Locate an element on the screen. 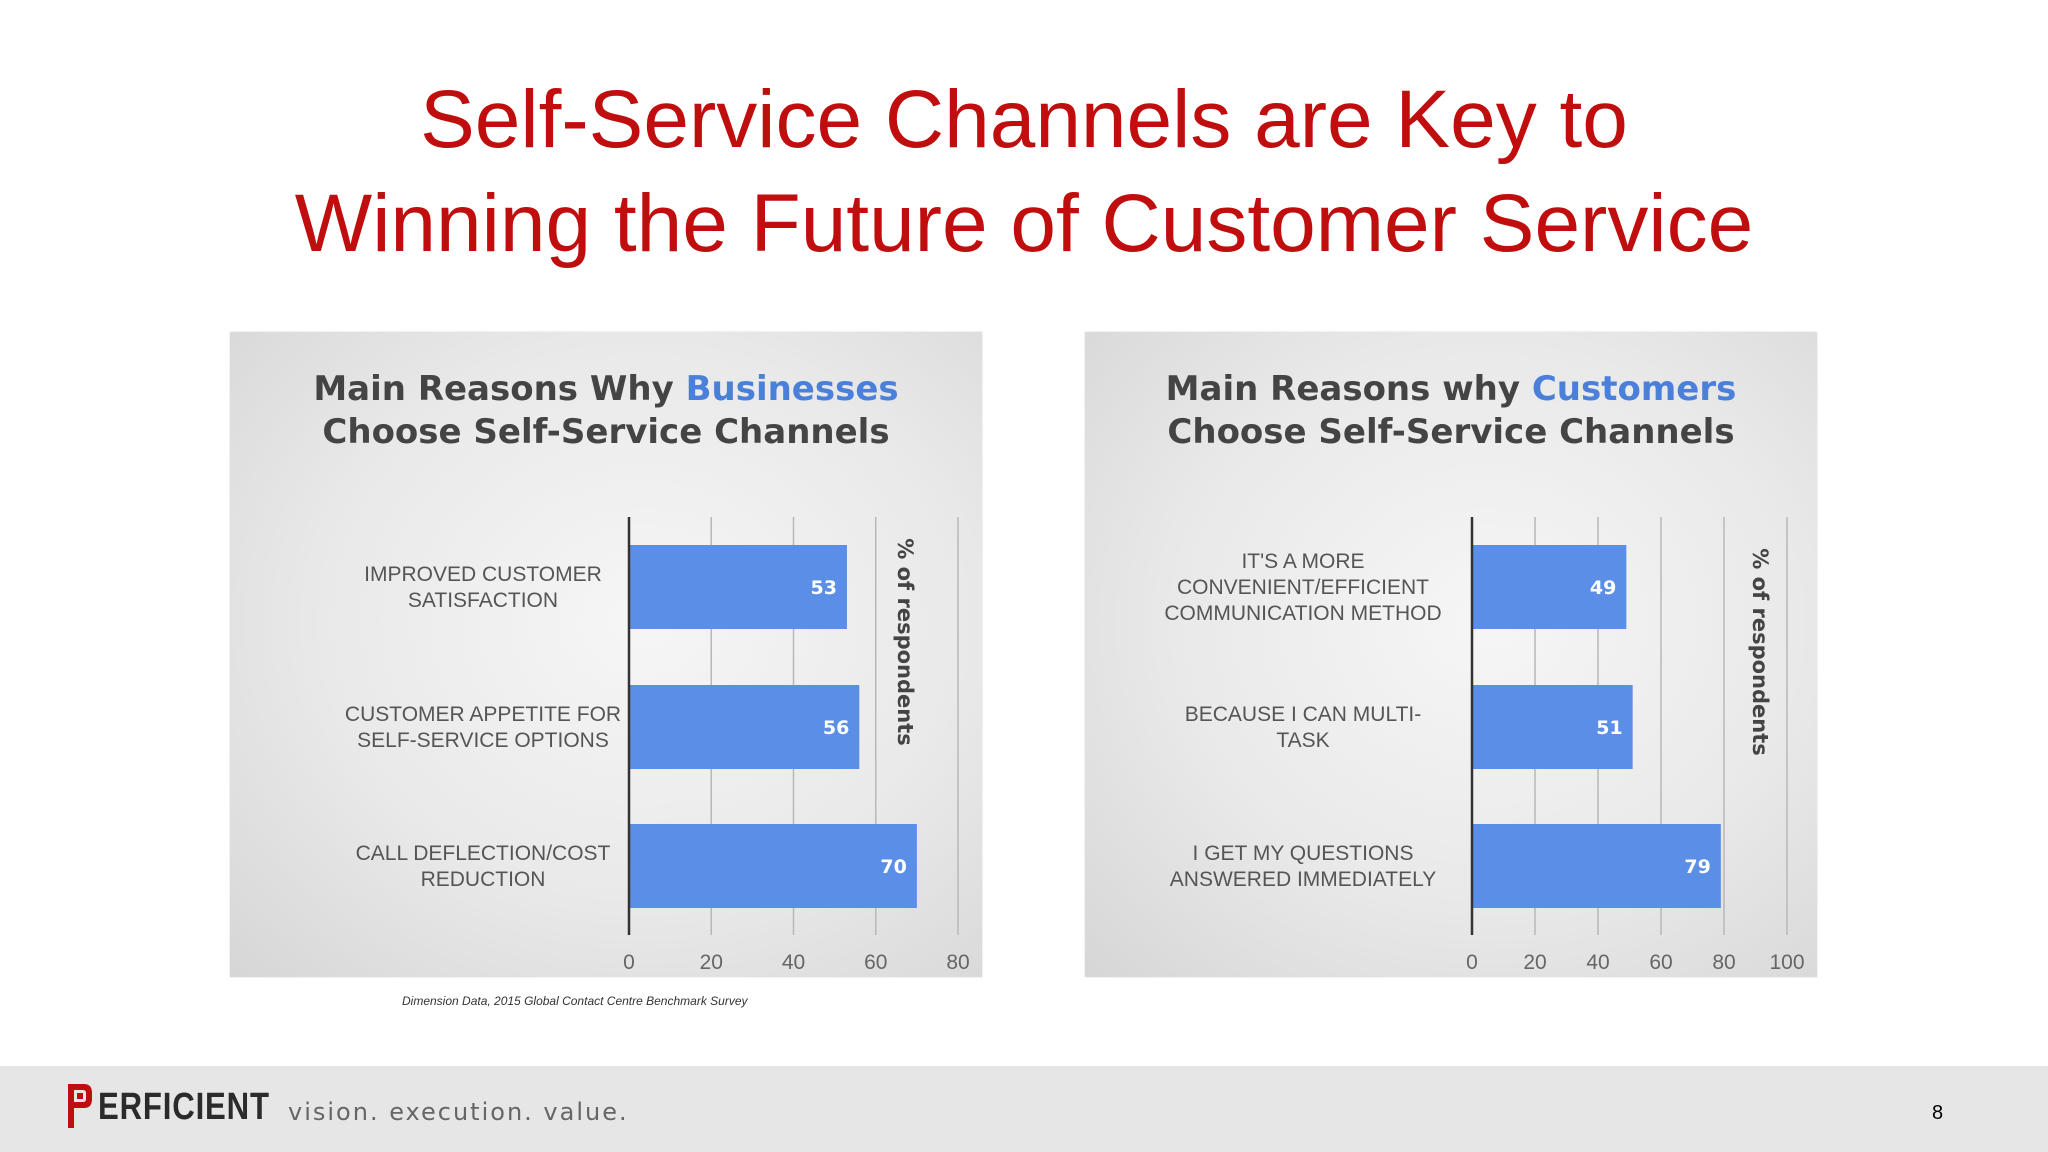  business-tick-label: 20 is located at coordinates (711, 962).